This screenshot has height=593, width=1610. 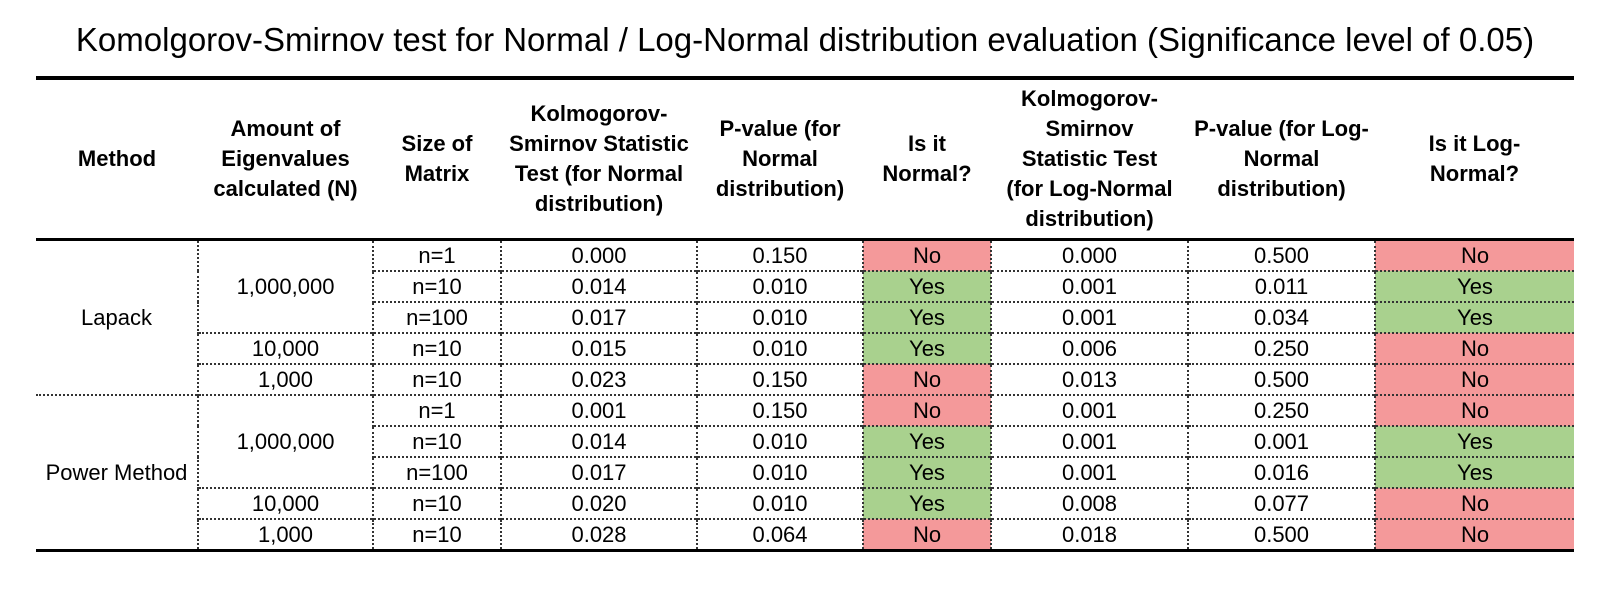 I want to click on ks-normal-cell: 0.015, so click(x=598, y=348).